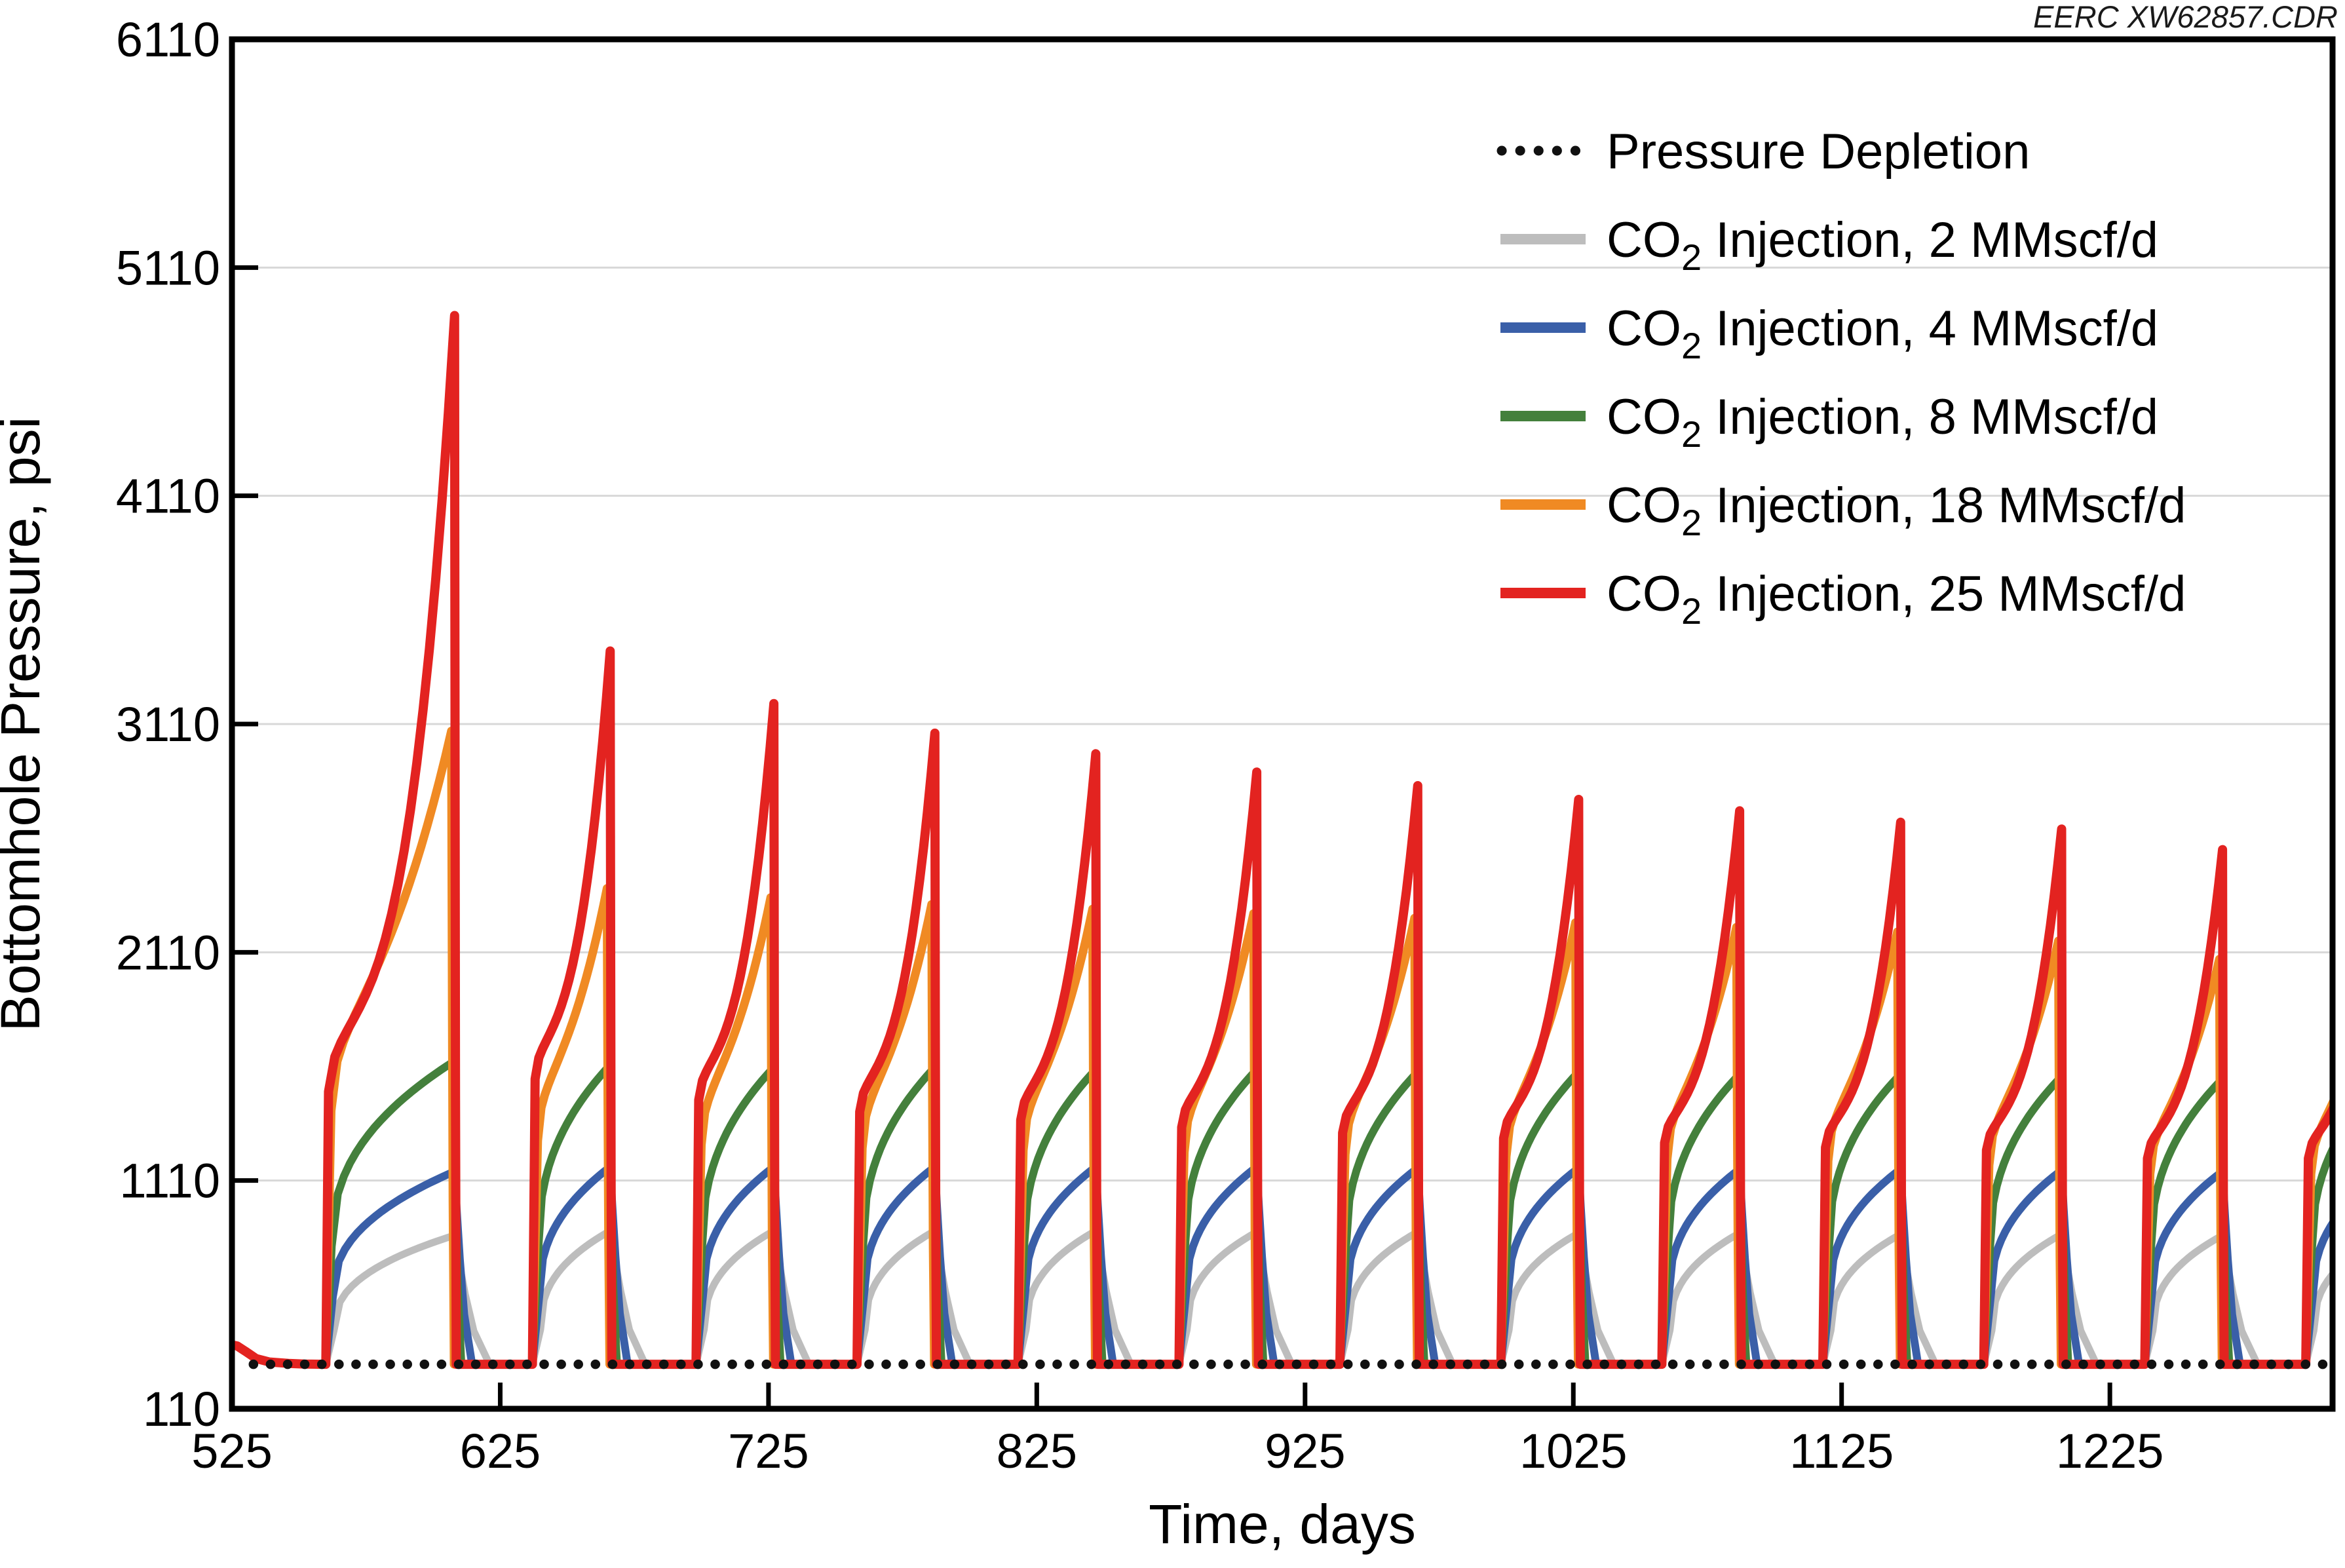 This screenshot has height=1568, width=2345. I want to click on x-tick-labels: 525 625 725 825 925 1025 1125 1225, so click(1177, 1451).